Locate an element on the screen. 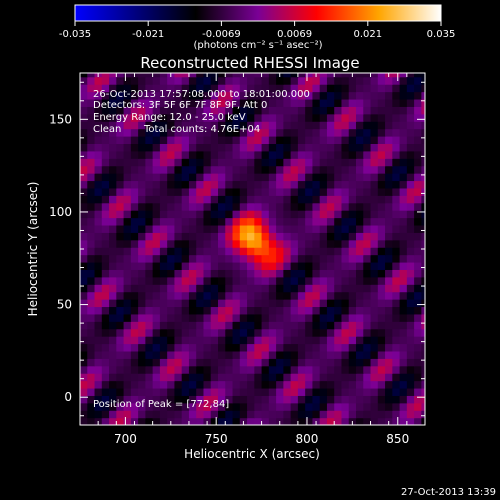 The height and width of the screenshot is (500, 500). time-range-text: 26-Oct-2013 17:57:08.000 to 18:01:00.000 is located at coordinates (201, 94).